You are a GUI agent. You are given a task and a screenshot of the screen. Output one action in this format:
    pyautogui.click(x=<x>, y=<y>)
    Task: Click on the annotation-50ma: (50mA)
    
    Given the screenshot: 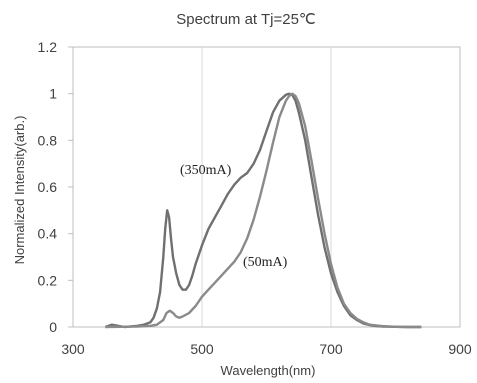 What is the action you would take?
    pyautogui.click(x=265, y=262)
    